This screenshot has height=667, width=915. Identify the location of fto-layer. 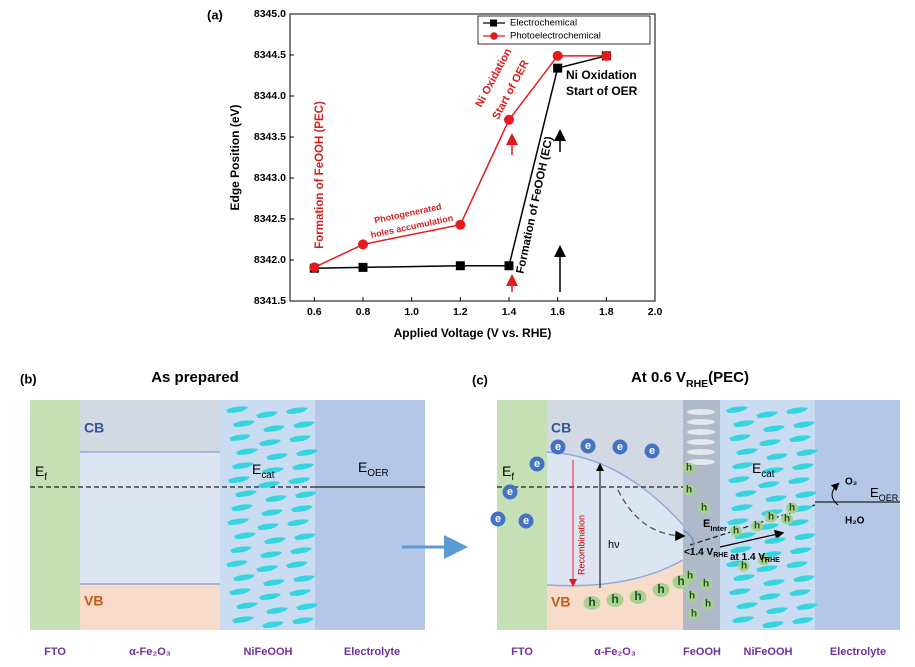
(55, 515).